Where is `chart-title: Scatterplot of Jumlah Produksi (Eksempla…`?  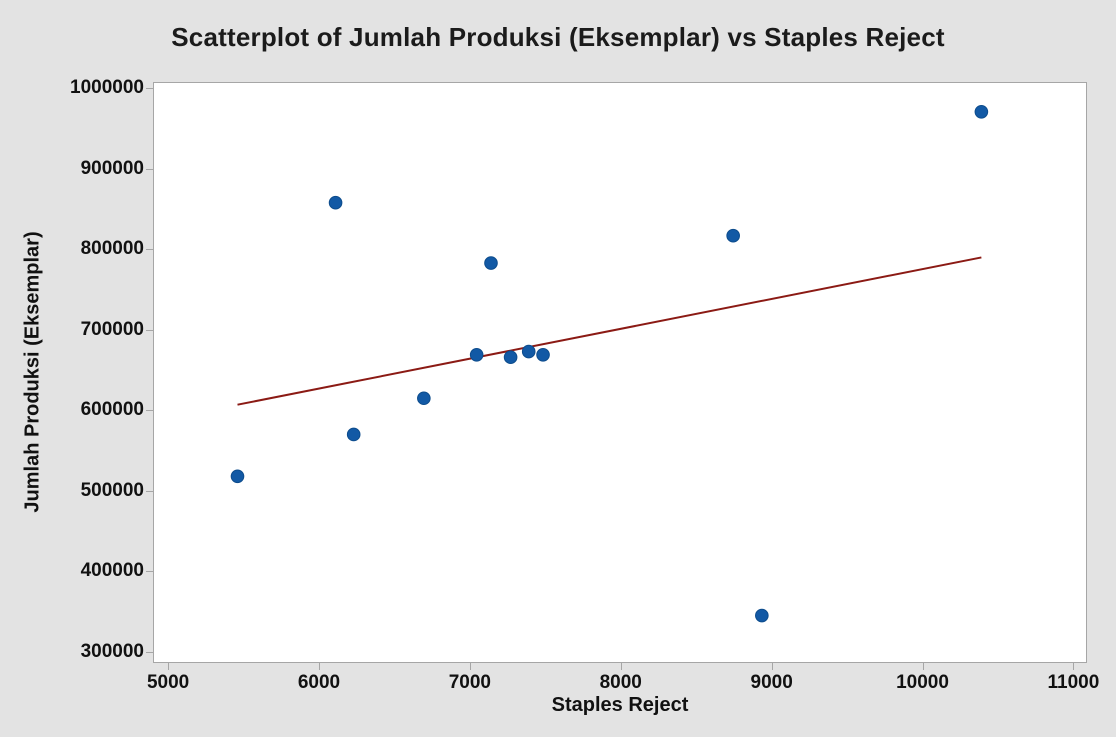
chart-title: Scatterplot of Jumlah Produksi (Eksempla… is located at coordinates (558, 37).